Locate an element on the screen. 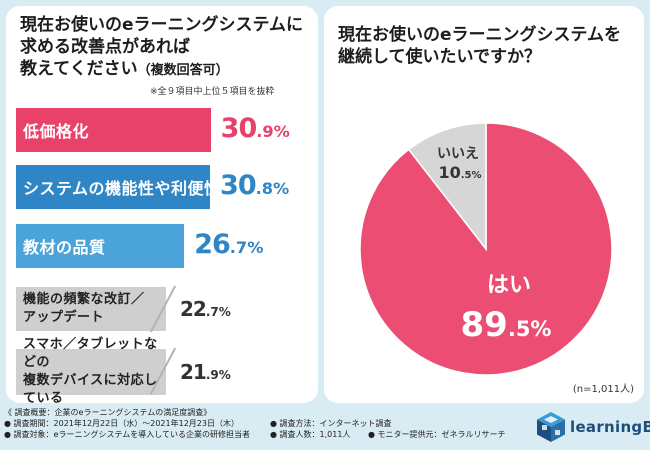  survey-summary-heading: 《 調査概要：企業のeラーニングシステムの満足度調査》 is located at coordinates (108, 412).